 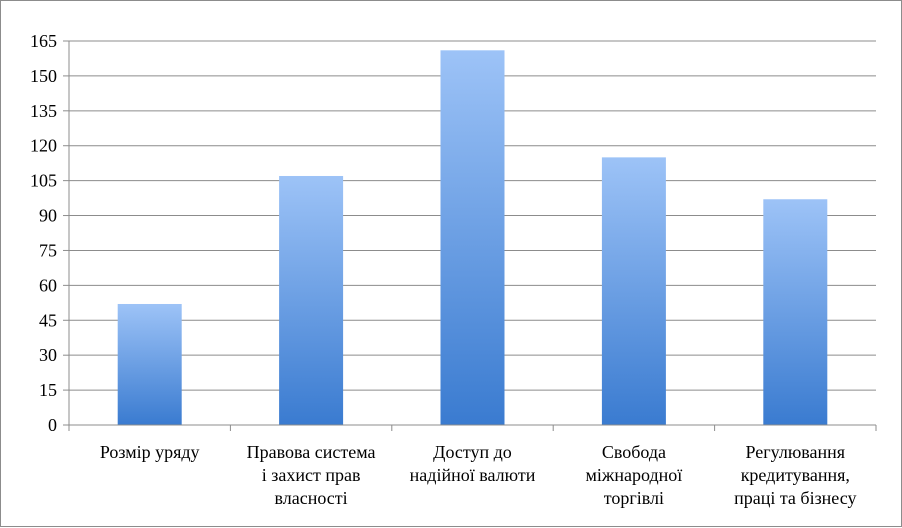 What do you see at coordinates (43, 76) in the screenshot?
I see `y-tick-label: 150` at bounding box center [43, 76].